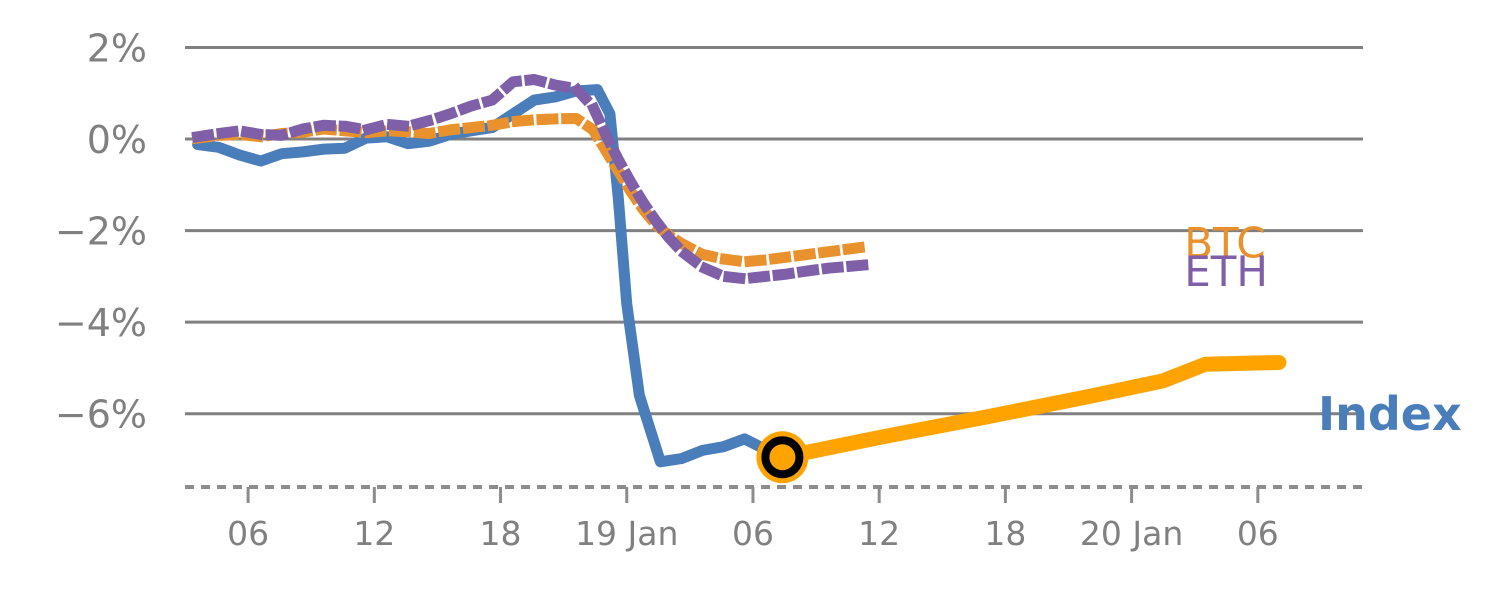  I want to click on y-tick-label-0: 2%, so click(117, 48).